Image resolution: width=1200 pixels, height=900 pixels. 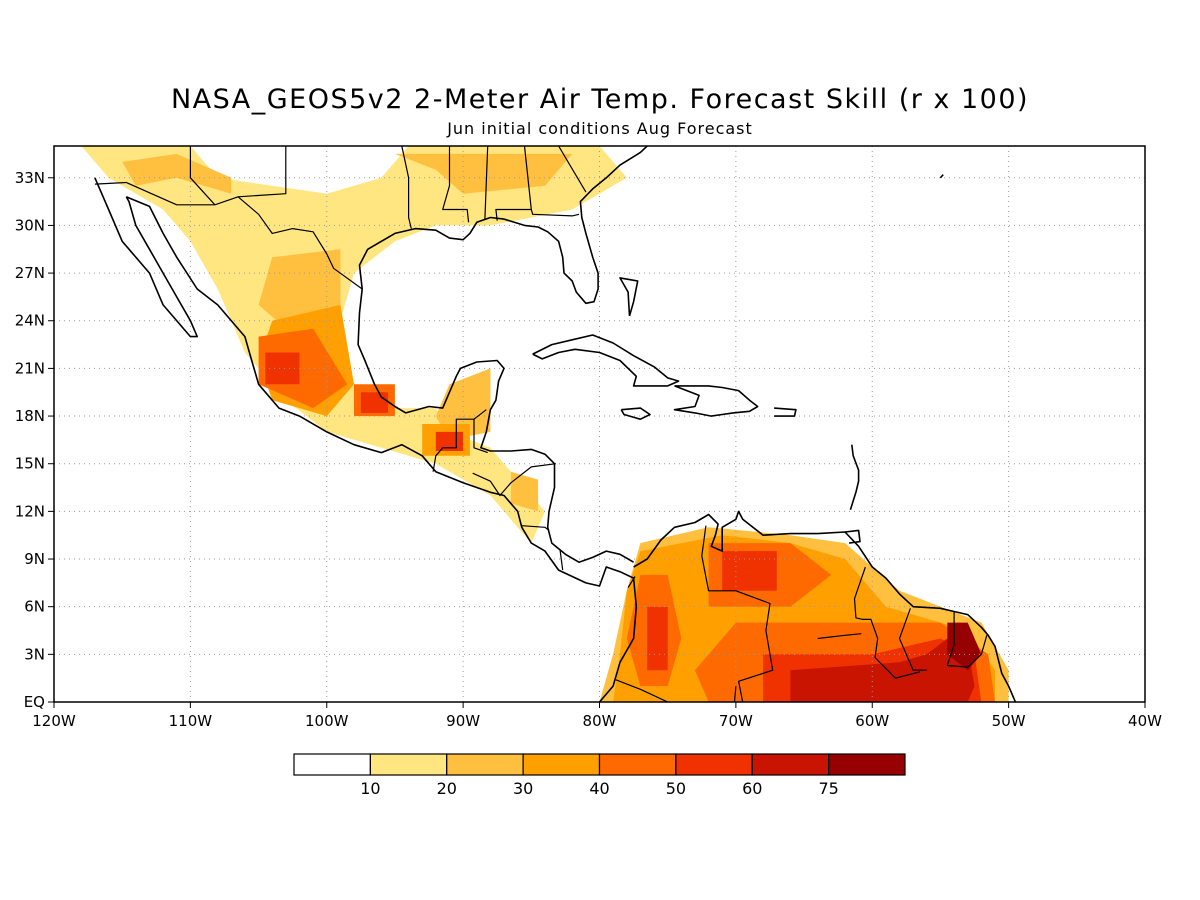 What do you see at coordinates (30, 368) in the screenshot?
I see `lat-tick-label: 21N` at bounding box center [30, 368].